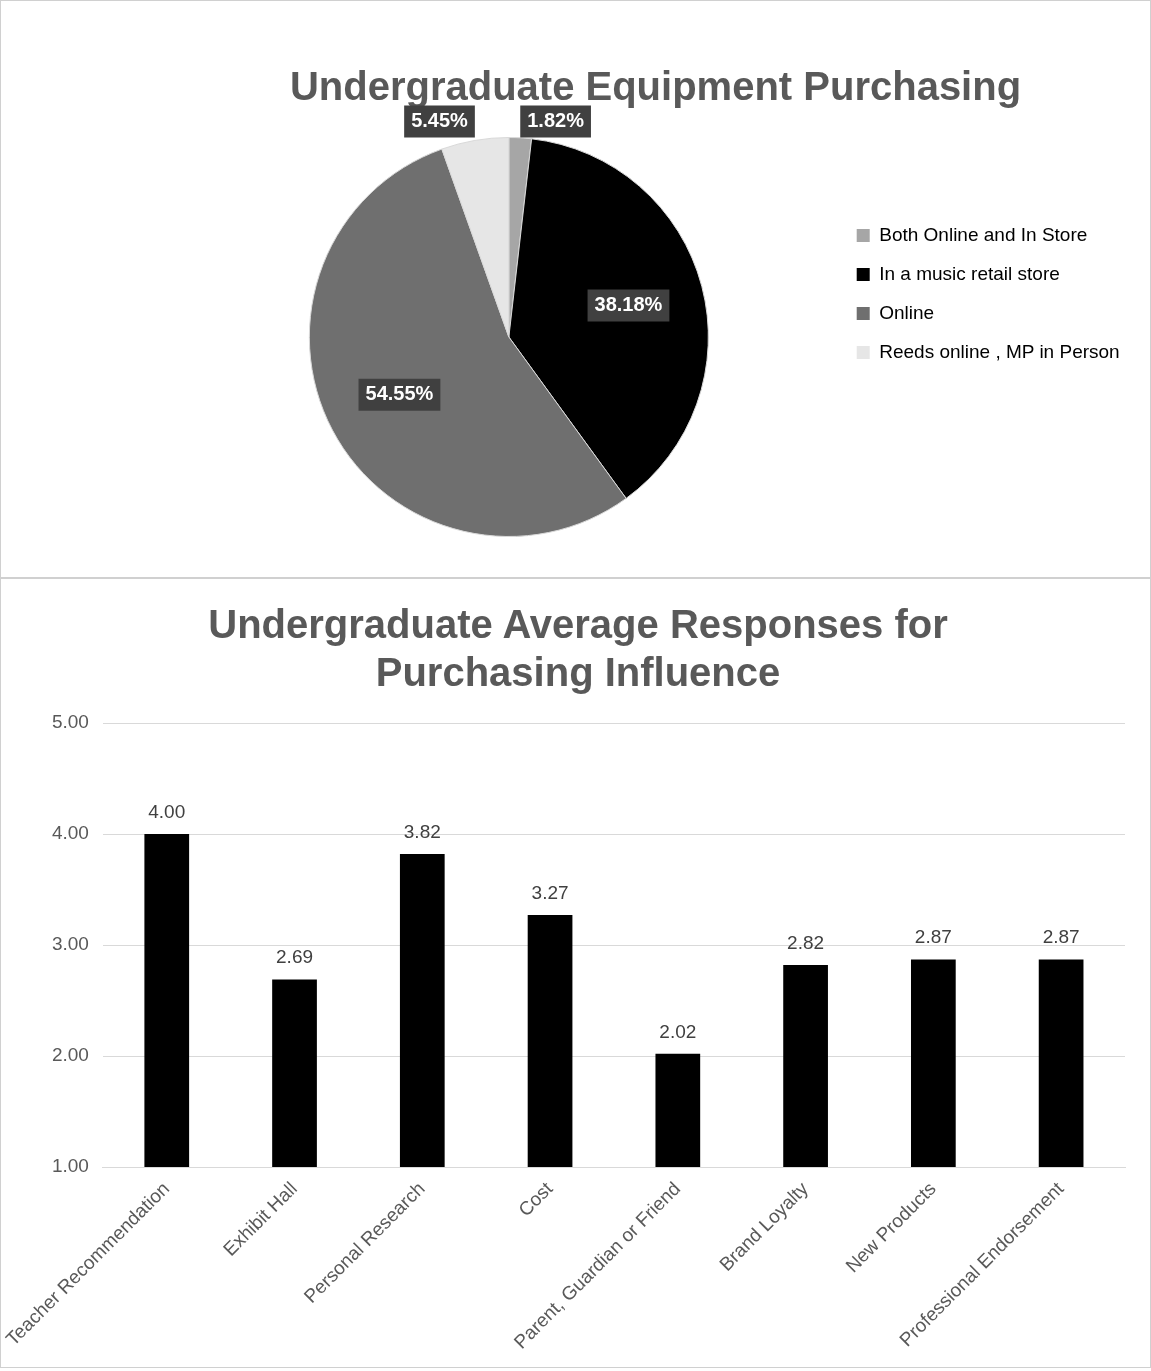 The height and width of the screenshot is (1371, 1151). Describe the element at coordinates (70, 833) in the screenshot. I see `y-tick-label: 4.00` at that location.